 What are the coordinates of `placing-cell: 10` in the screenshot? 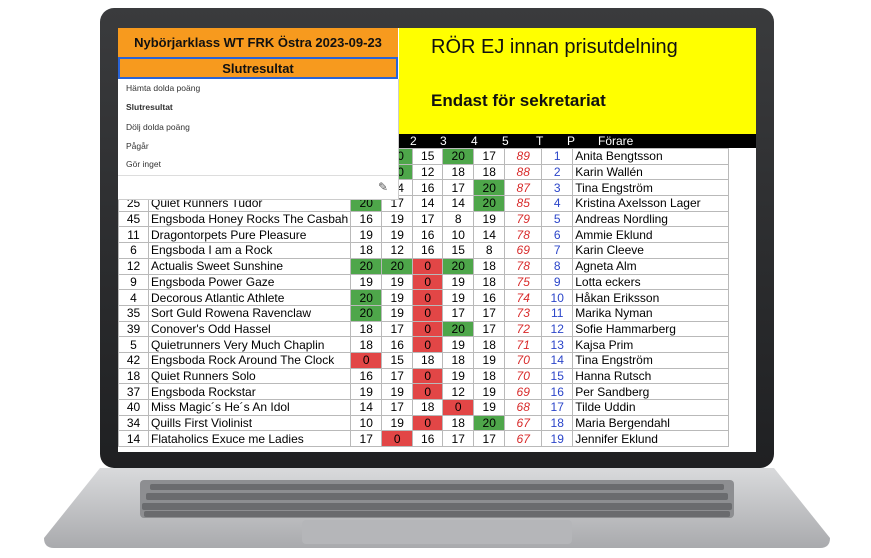 It's located at (557, 297).